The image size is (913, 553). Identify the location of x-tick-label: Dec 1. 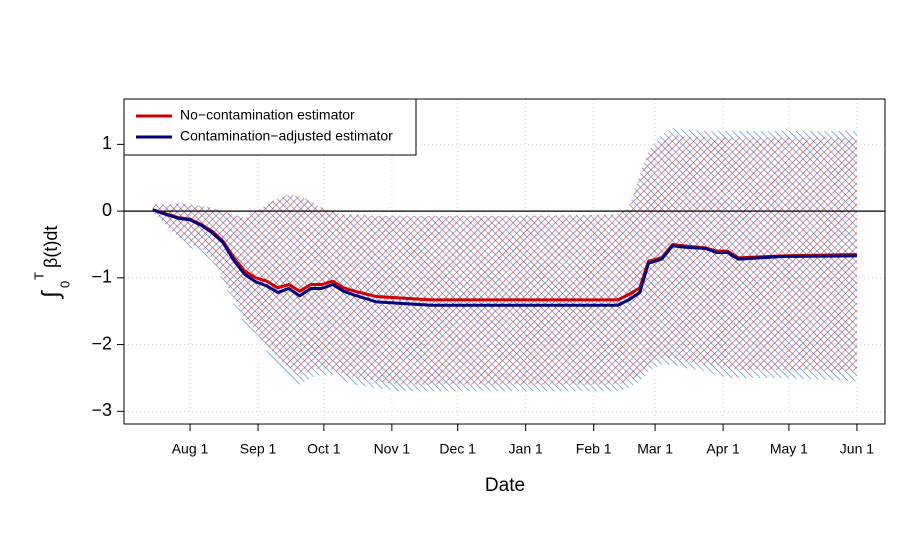
(457, 449).